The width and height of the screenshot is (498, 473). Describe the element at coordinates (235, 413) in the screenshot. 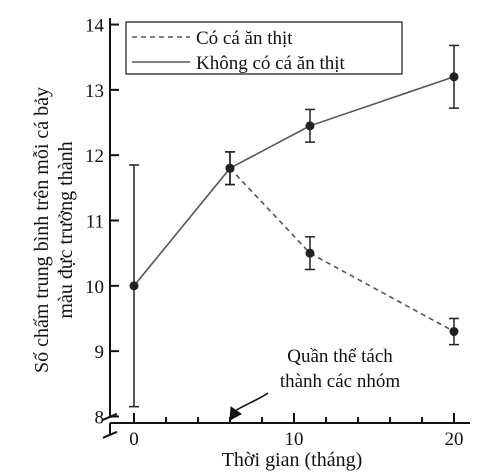

I see `annotation-arrowhead` at that location.